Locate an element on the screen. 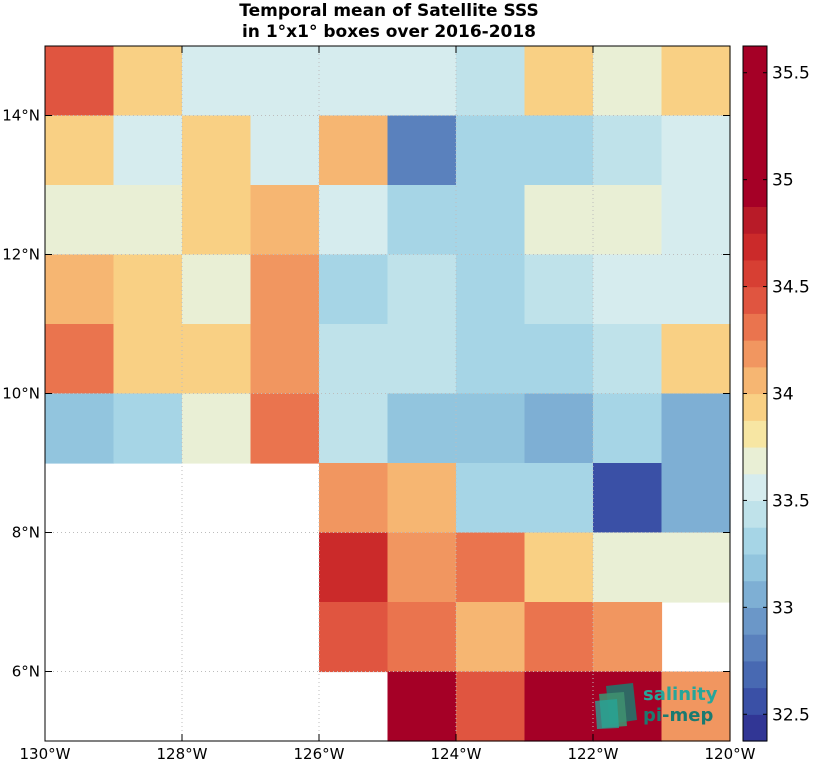 The image size is (818, 763). salinity-pimep-logo: salinity pi-mep is located at coordinates (656, 706).